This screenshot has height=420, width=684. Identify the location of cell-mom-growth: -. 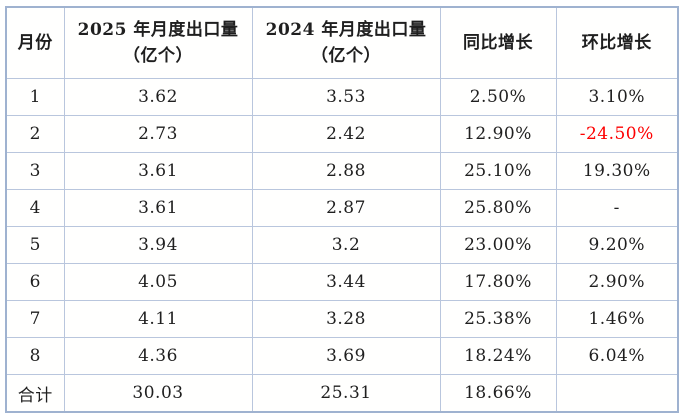
(617, 208).